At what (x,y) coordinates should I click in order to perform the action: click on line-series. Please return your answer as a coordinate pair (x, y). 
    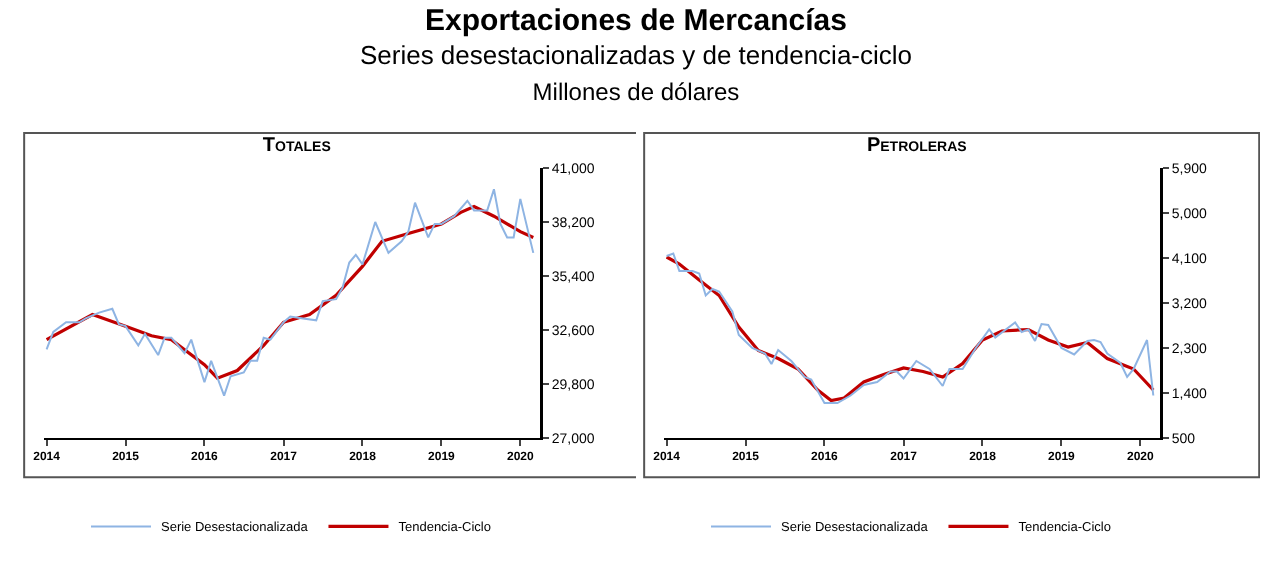
    Looking at the image, I should click on (290, 292).